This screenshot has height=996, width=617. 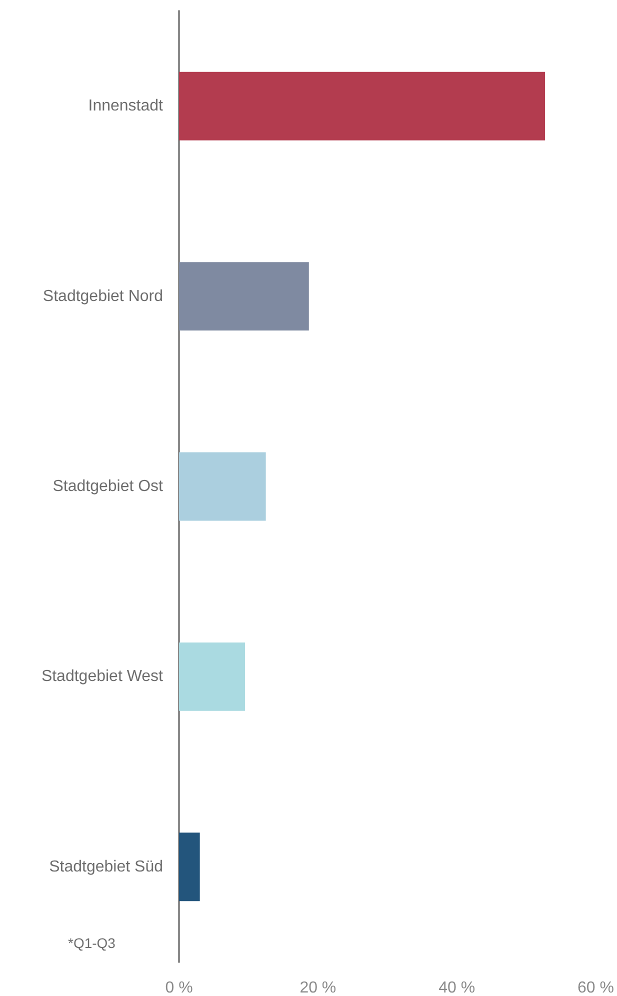 I want to click on x-tick-label: 60 %, so click(x=596, y=988).